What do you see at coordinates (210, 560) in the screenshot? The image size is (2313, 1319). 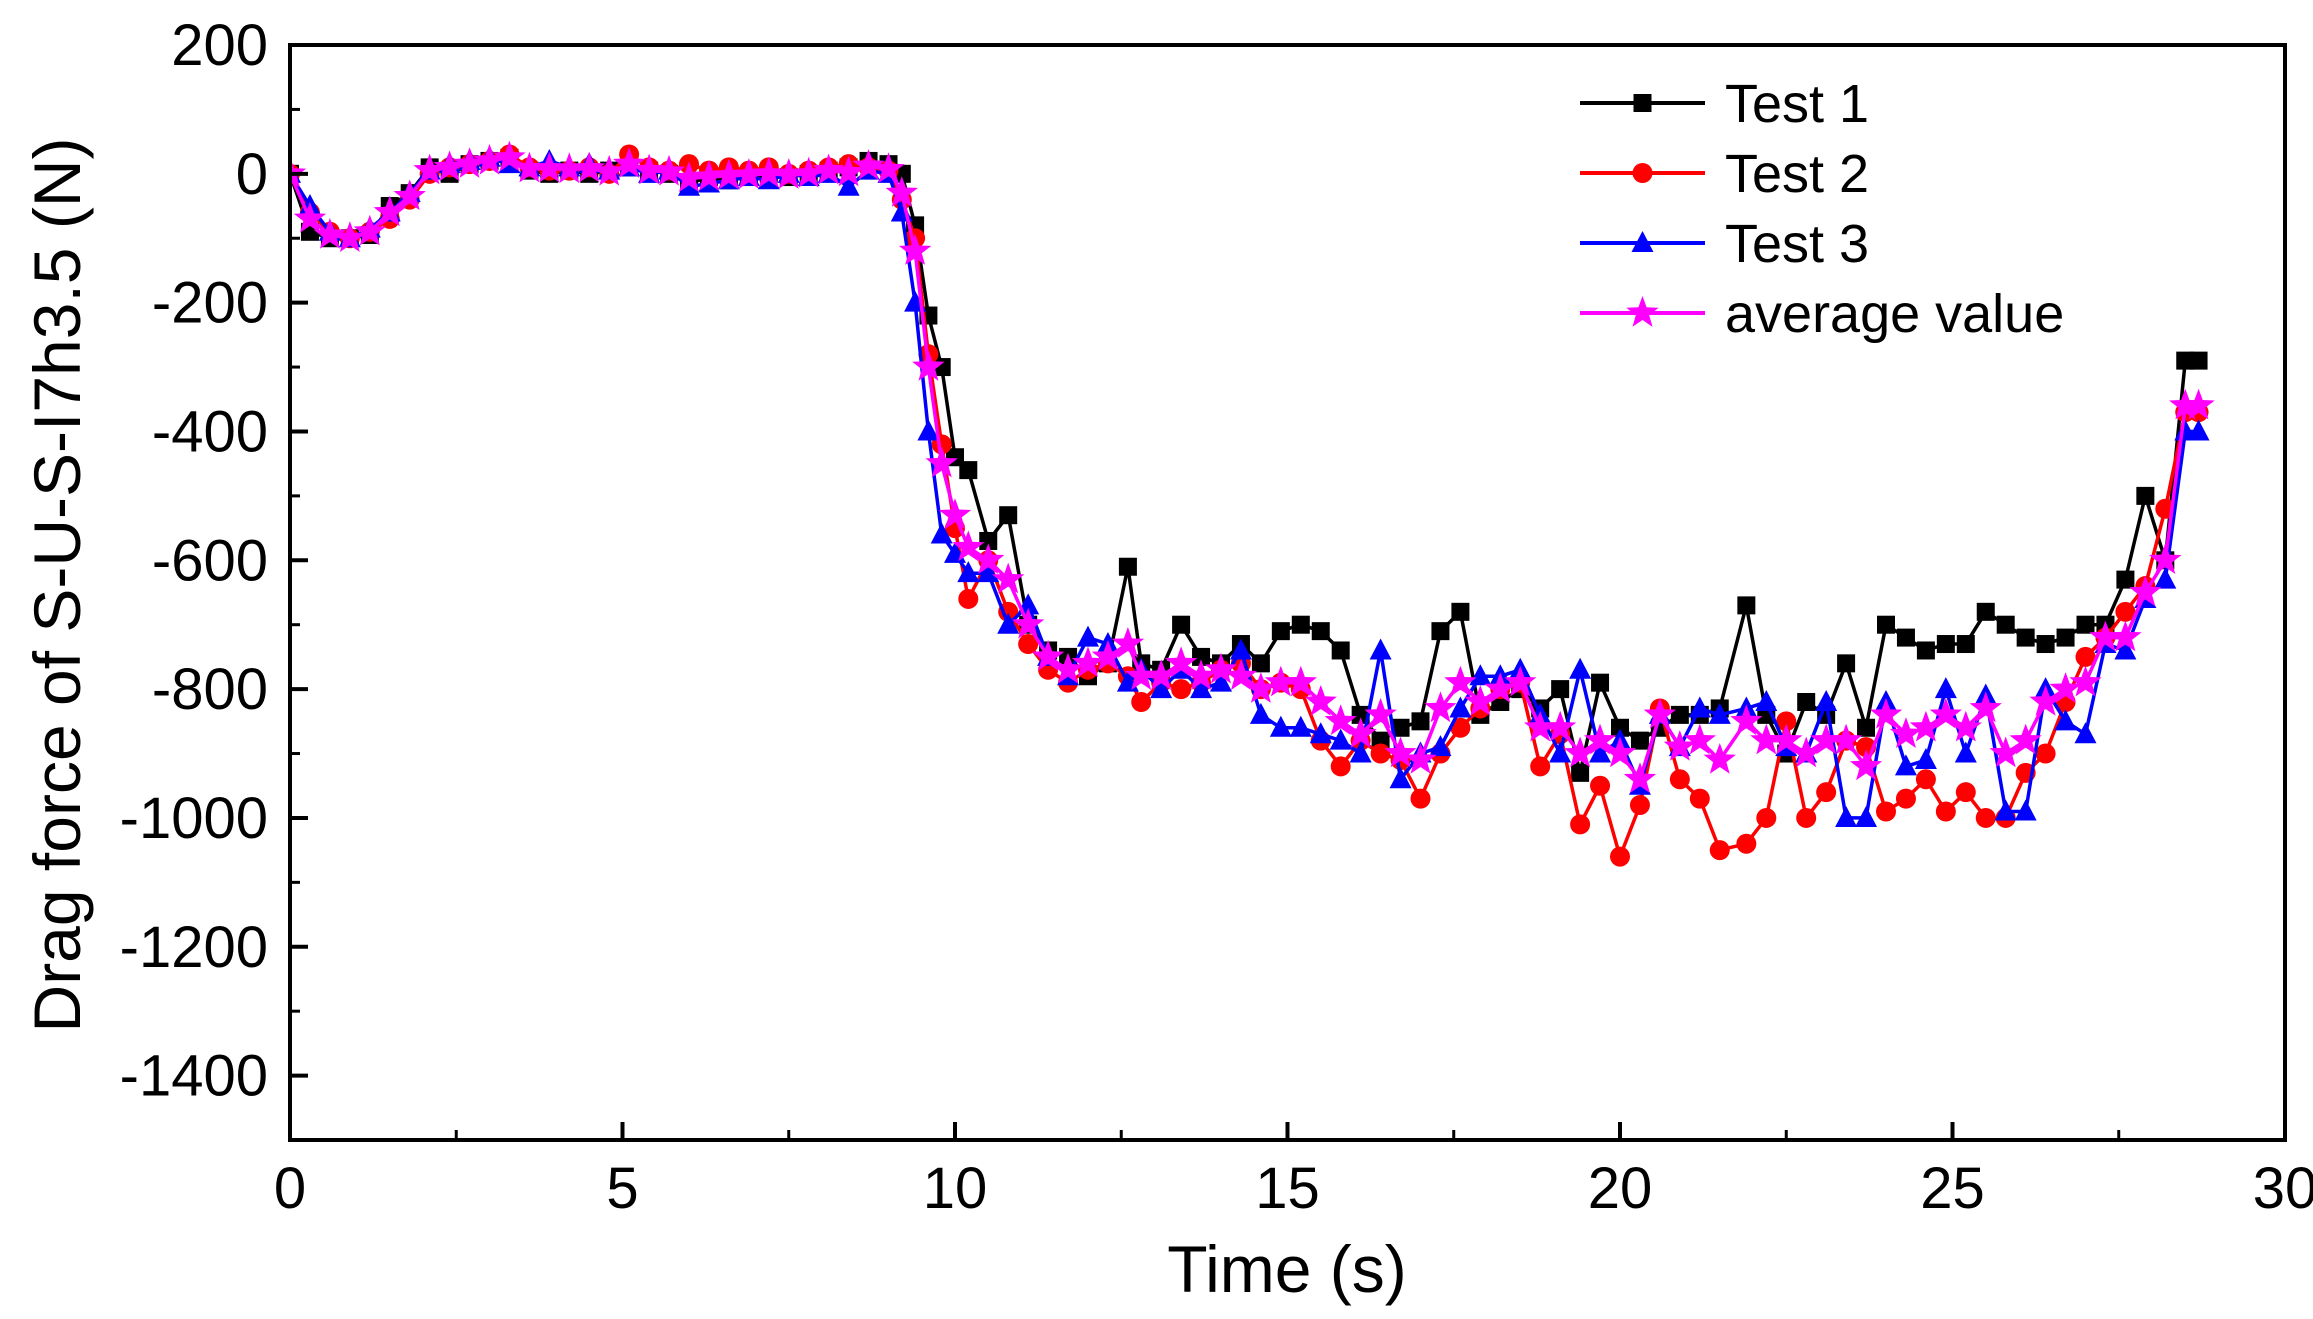 I see `y-tick-label: -600` at bounding box center [210, 560].